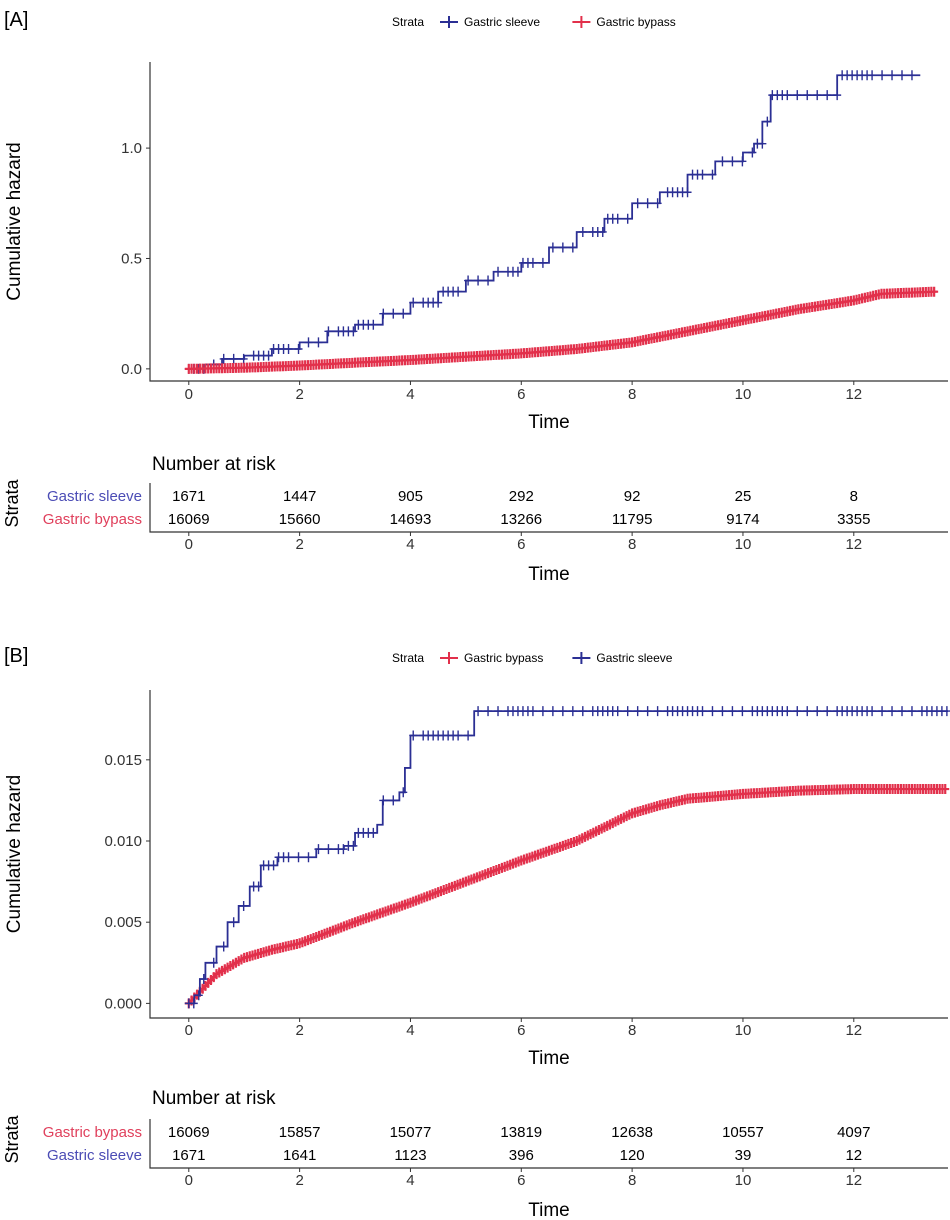 This screenshot has height=1220, width=950. I want to click on risk-value: 1123, so click(410, 1155).